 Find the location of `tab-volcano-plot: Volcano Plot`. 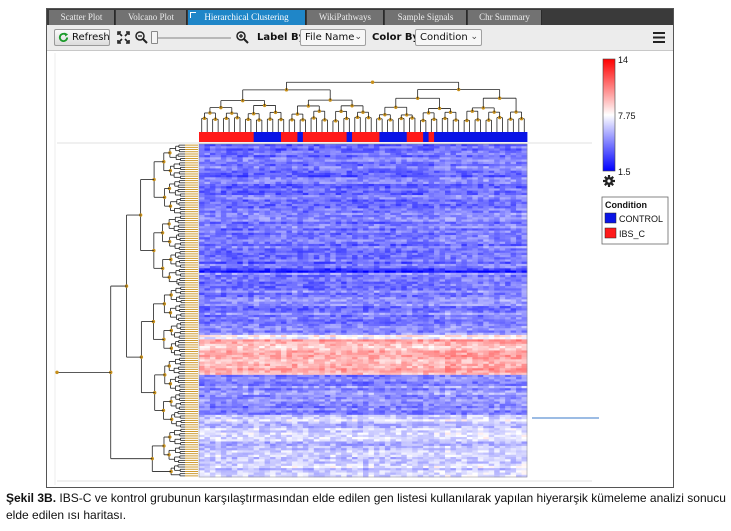

tab-volcano-plot: Volcano Plot is located at coordinates (151, 17).